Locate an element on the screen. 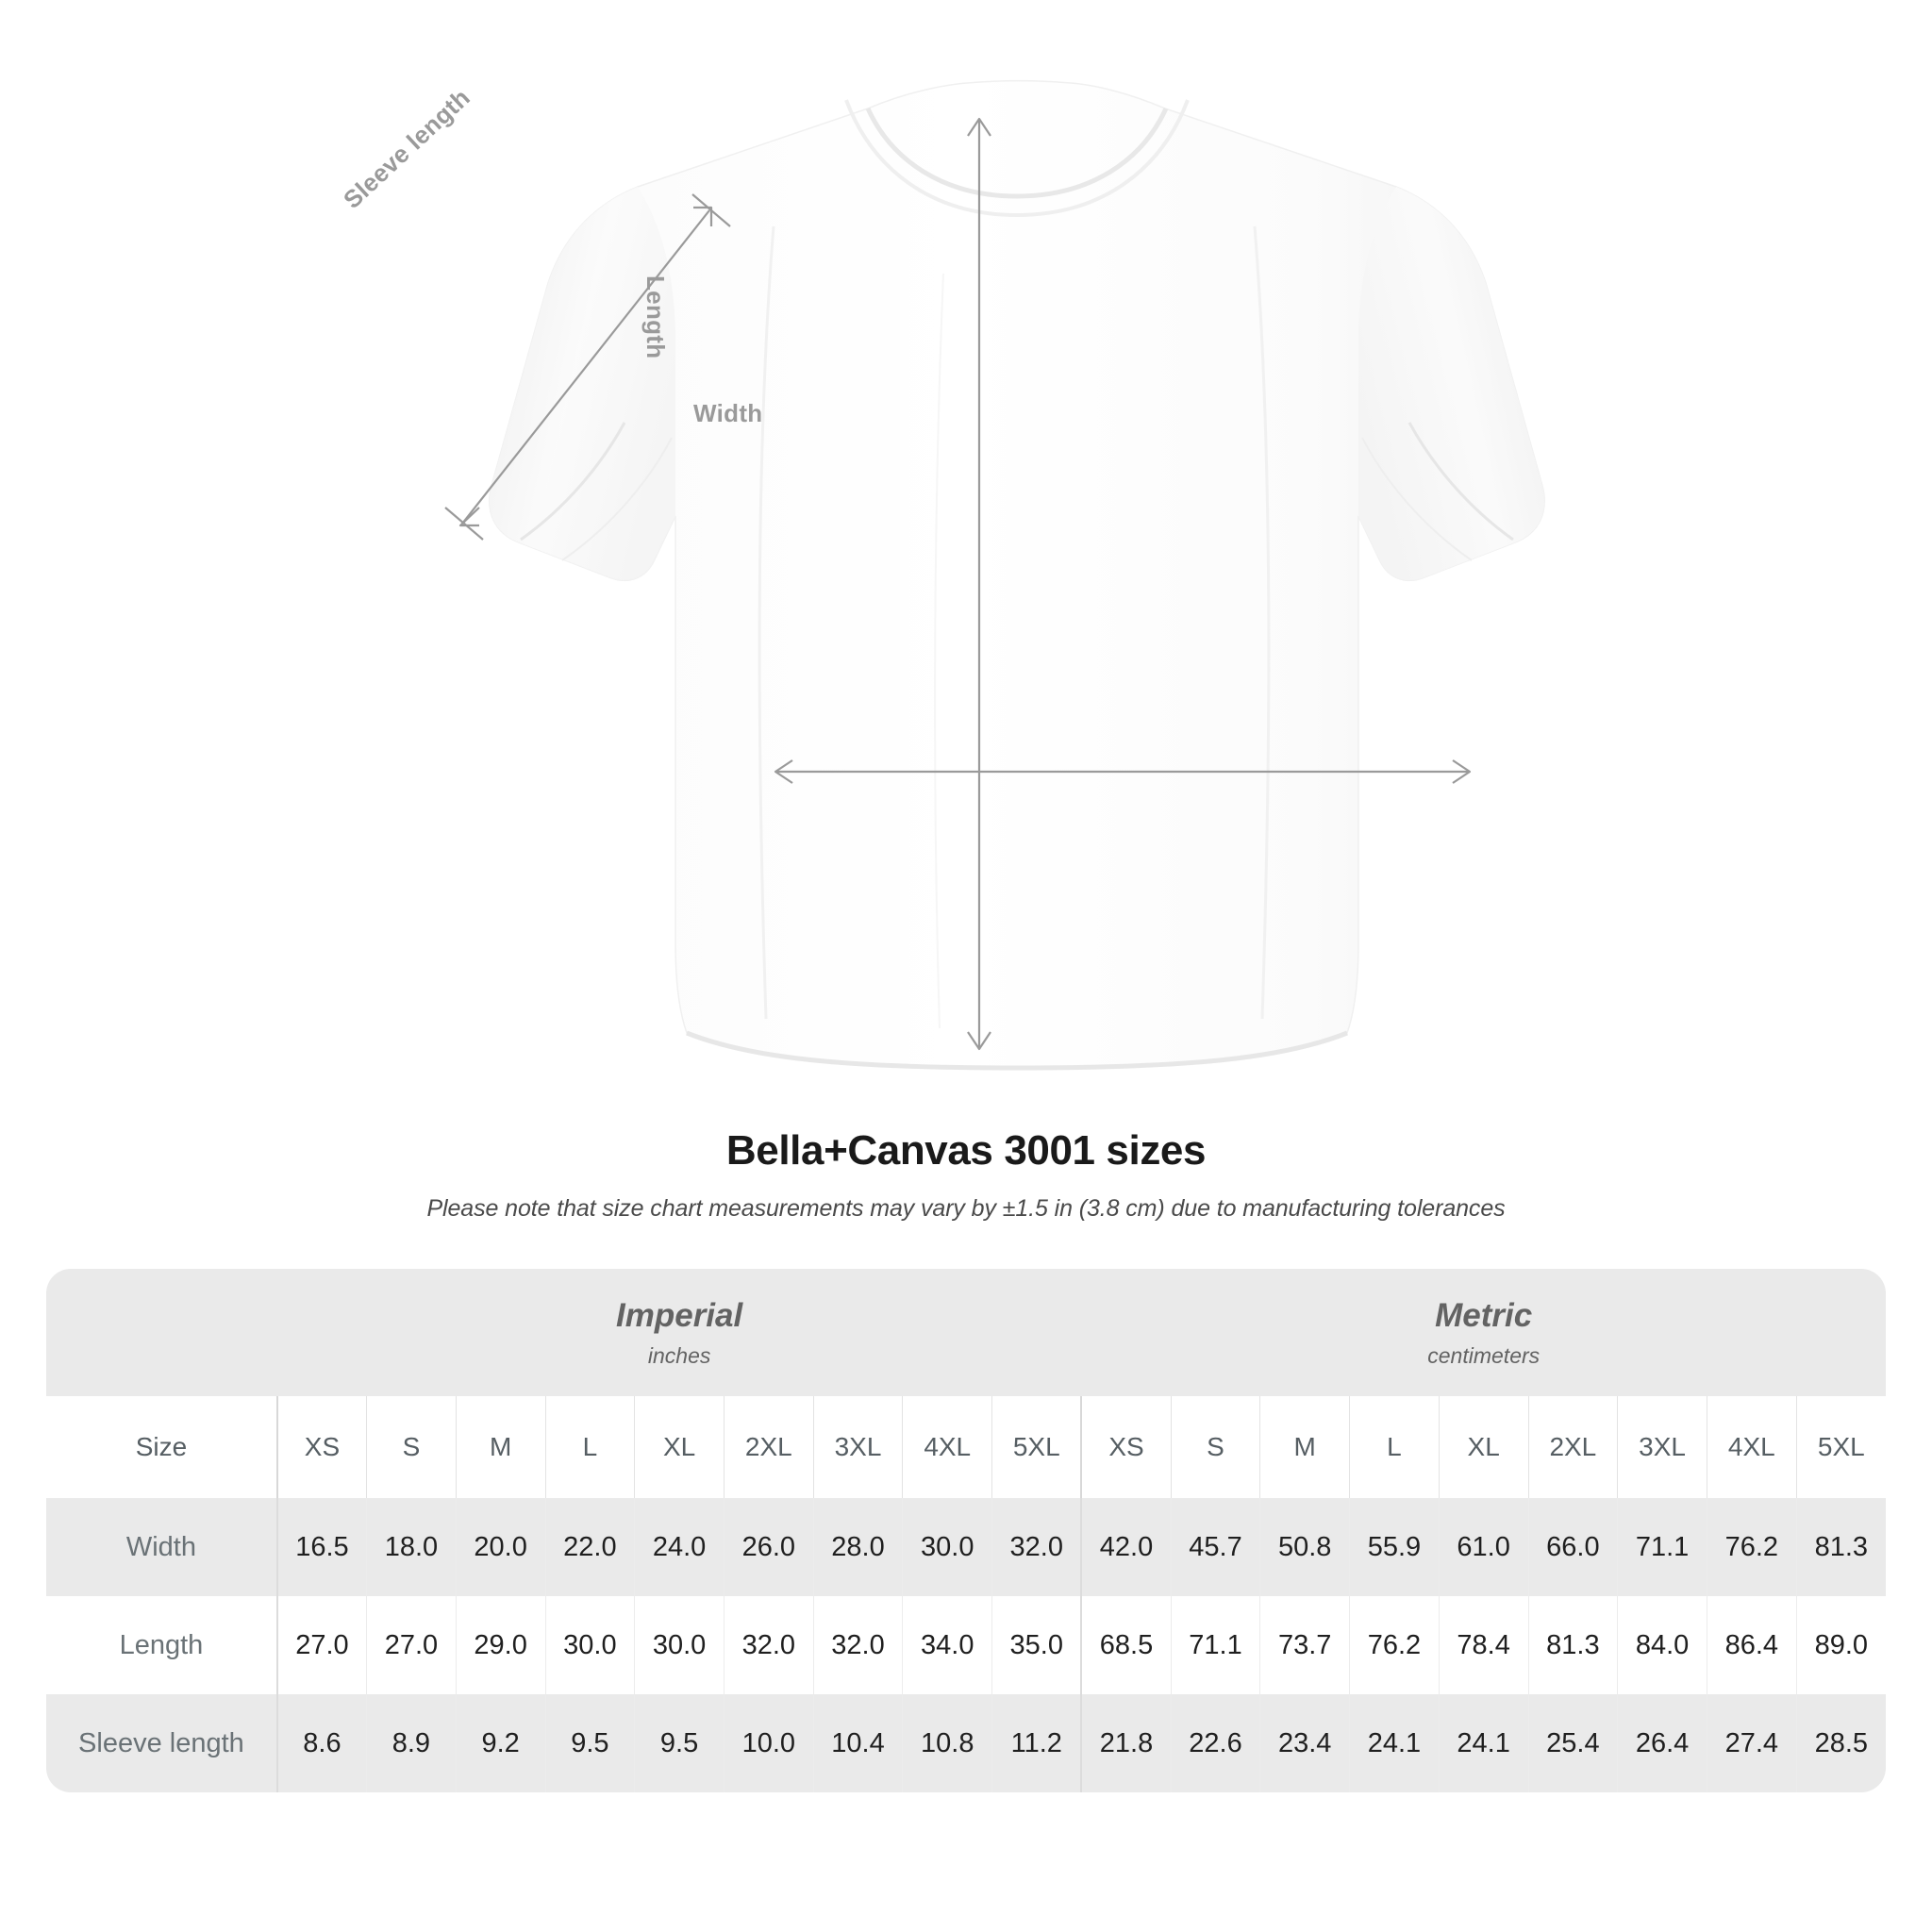  unit-section-name: Metric is located at coordinates (1484, 1315).